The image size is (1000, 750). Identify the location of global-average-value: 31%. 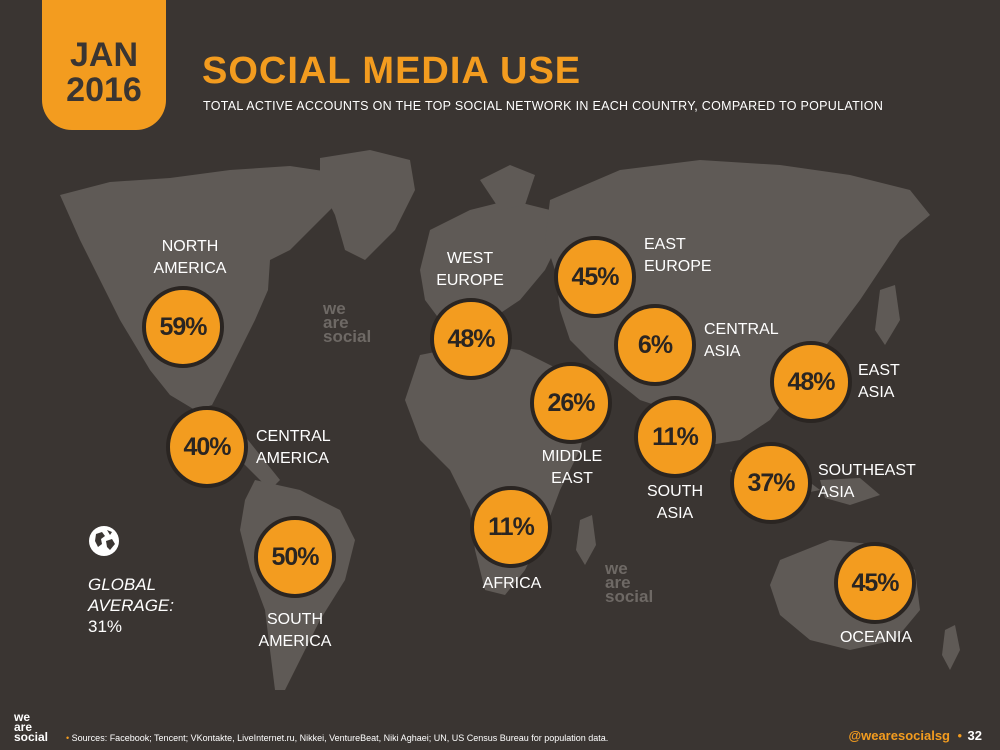
(105, 626).